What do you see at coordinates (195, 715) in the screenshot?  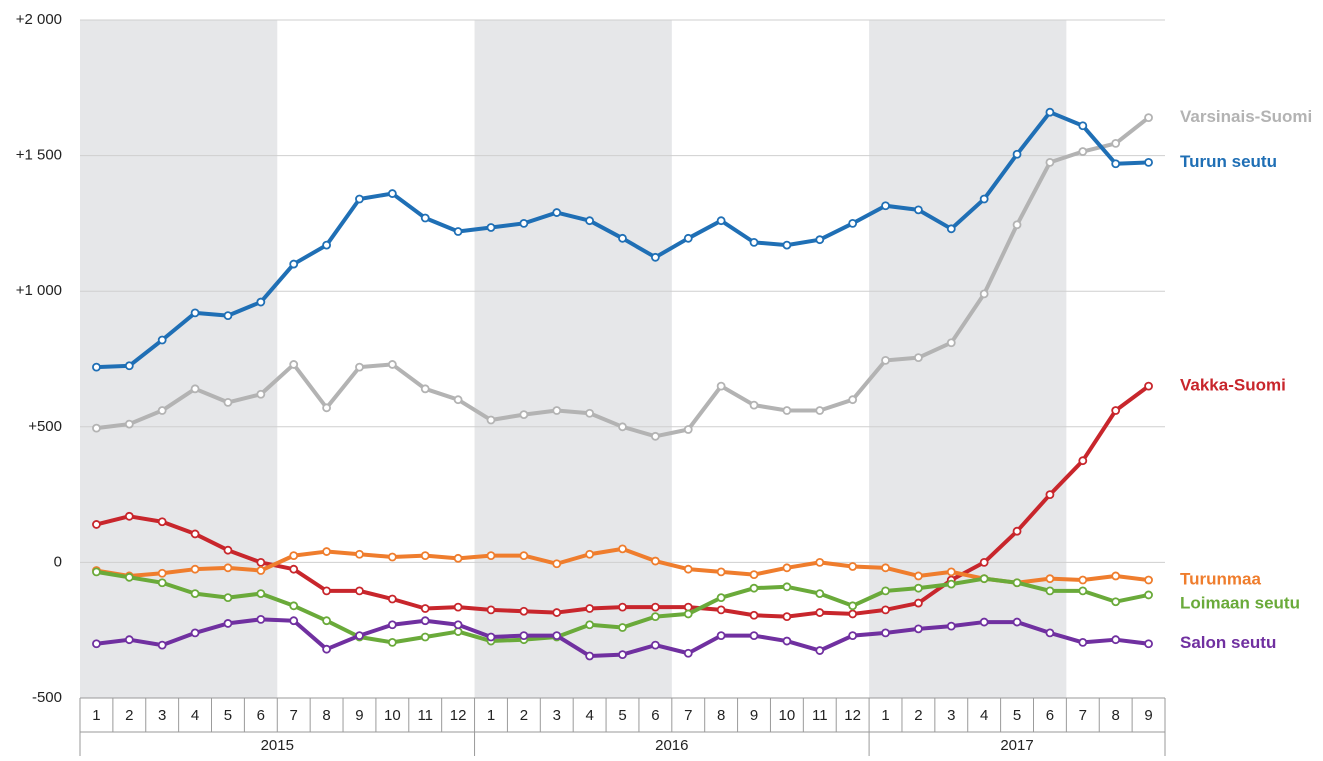 I see `x-tick-label: 4` at bounding box center [195, 715].